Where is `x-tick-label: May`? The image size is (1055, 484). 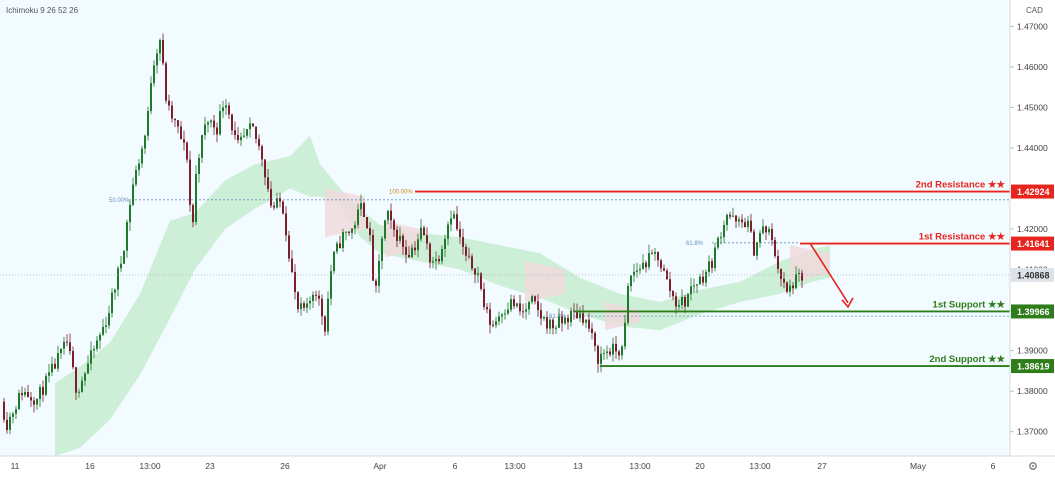 x-tick-label: May is located at coordinates (918, 466).